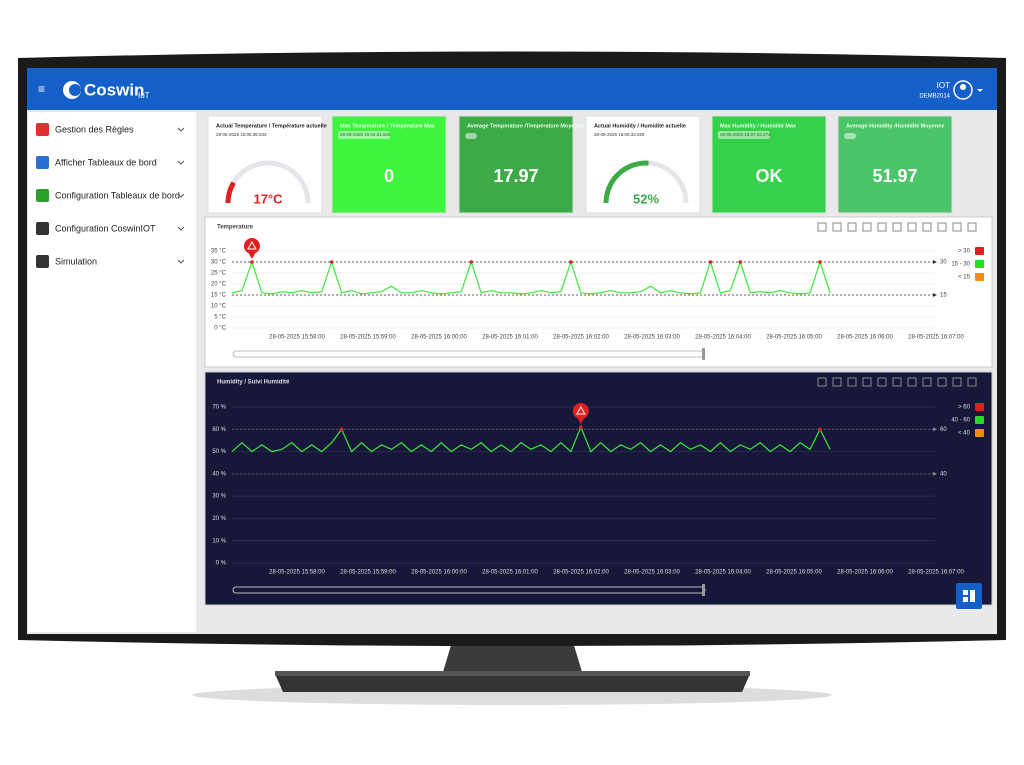 This screenshot has width=1024, height=765. Describe the element at coordinates (117, 195) in the screenshot. I see `menu-item: Configuration Tableaux de bord` at that location.